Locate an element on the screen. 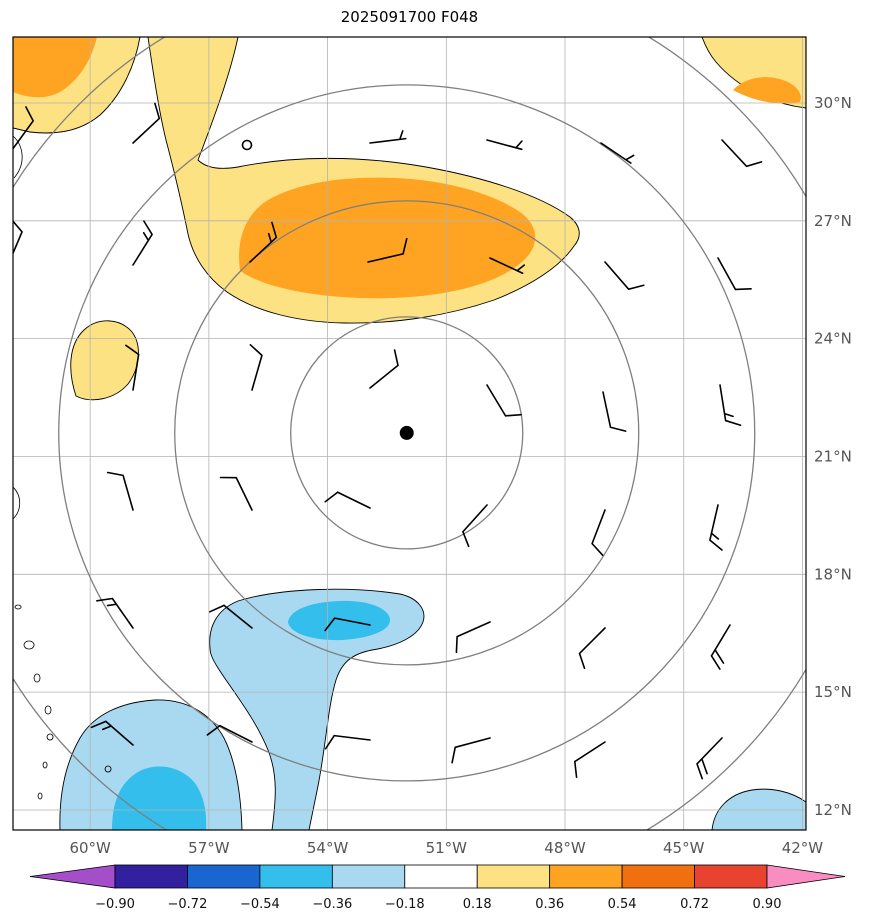  contour-region-yellow-left-patch is located at coordinates (104, 360).